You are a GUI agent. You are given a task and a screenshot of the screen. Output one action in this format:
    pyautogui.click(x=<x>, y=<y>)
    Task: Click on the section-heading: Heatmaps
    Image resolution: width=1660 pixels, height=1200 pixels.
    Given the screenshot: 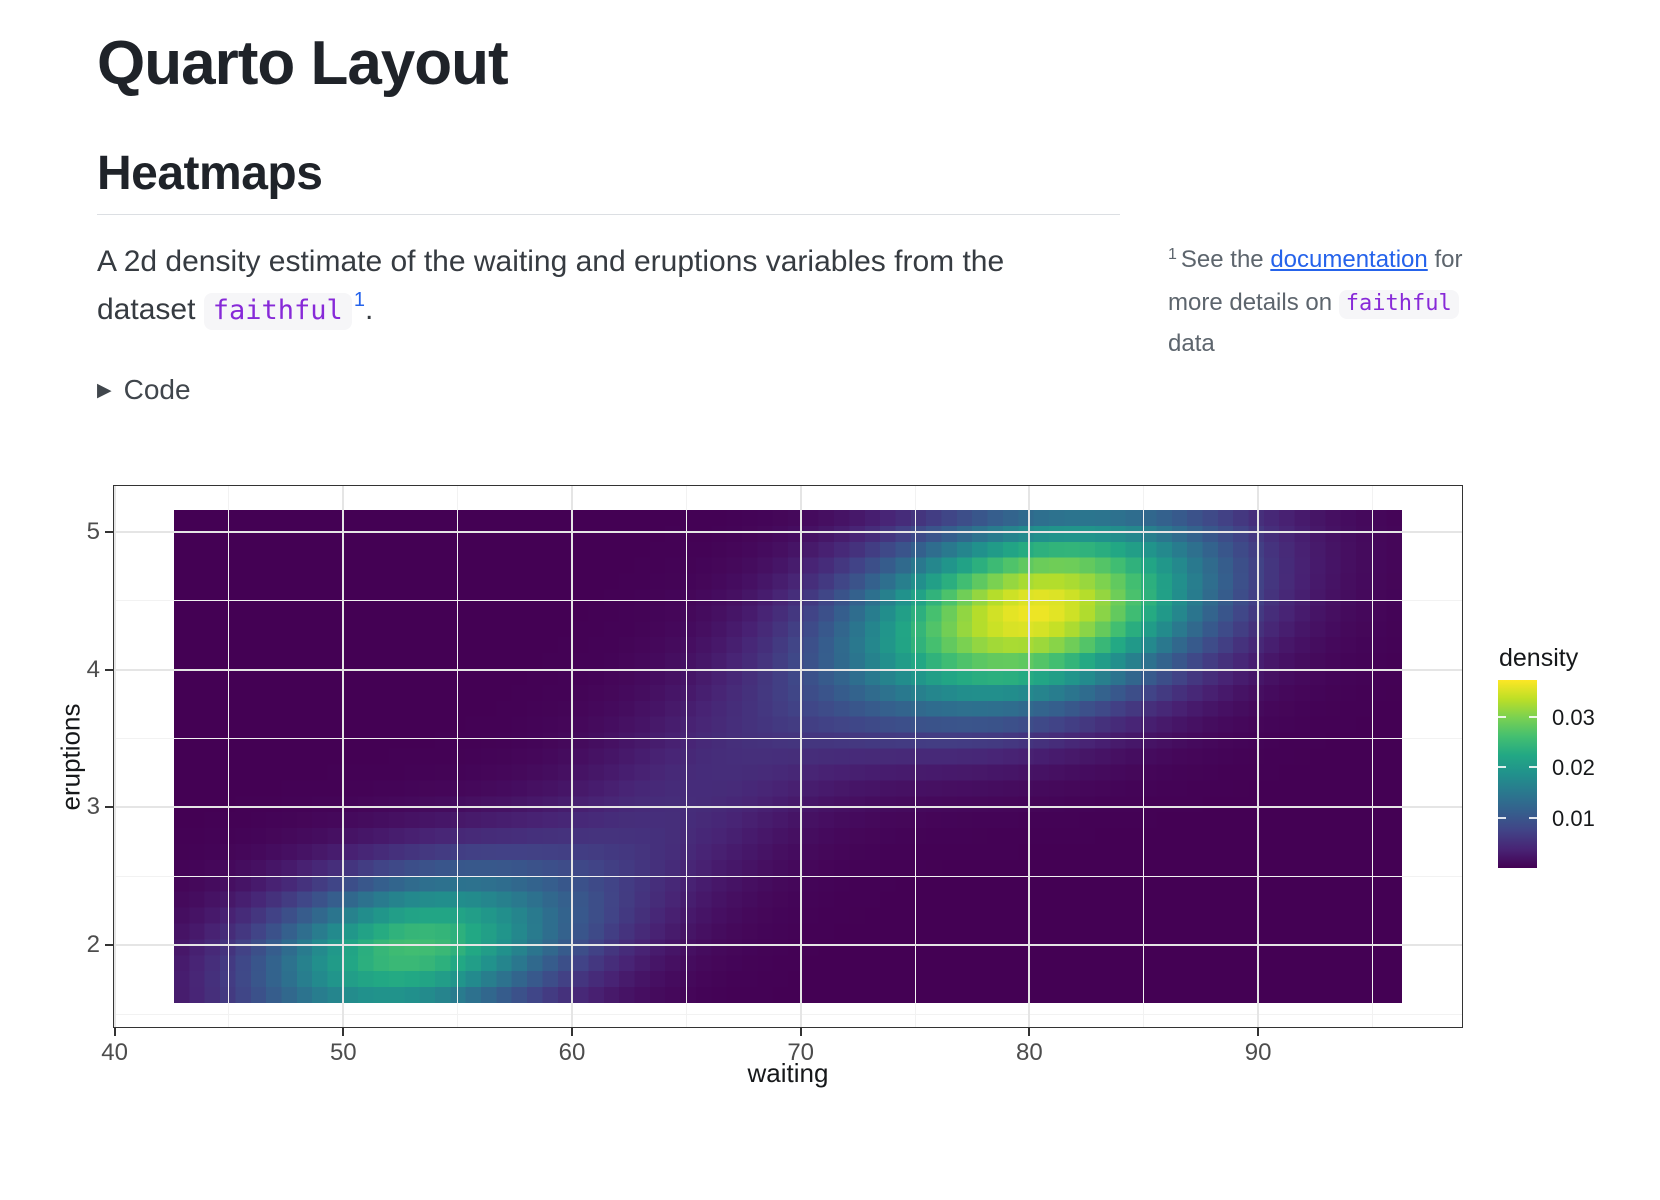 What is the action you would take?
    pyautogui.click(x=210, y=173)
    